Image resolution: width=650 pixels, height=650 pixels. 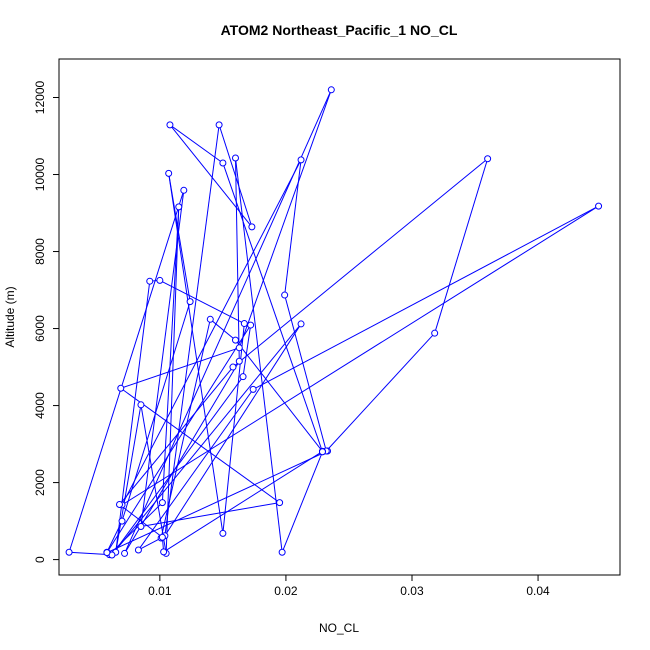 I want to click on x-tick-label: 0.03, so click(x=412, y=591).